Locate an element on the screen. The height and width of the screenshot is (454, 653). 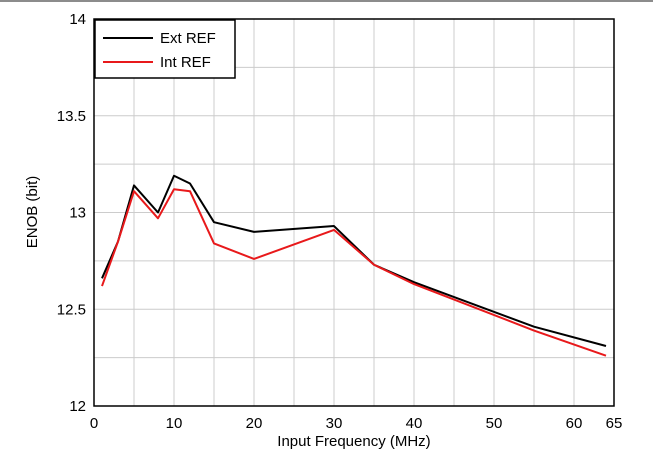
legend-label-int-ref: Int REF is located at coordinates (185, 62).